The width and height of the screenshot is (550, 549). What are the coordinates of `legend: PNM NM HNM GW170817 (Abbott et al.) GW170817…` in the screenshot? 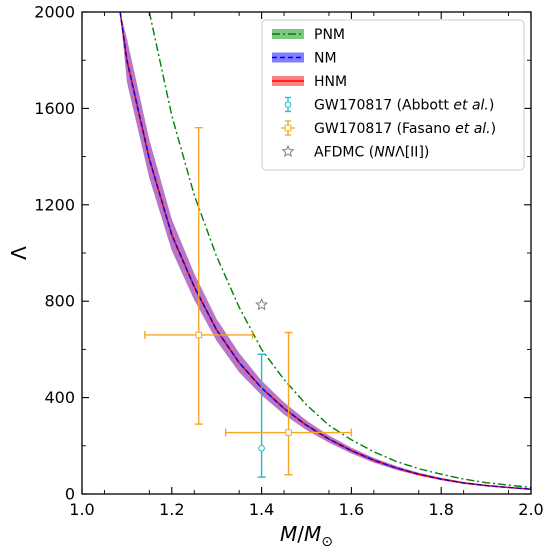 It's located at (393, 95).